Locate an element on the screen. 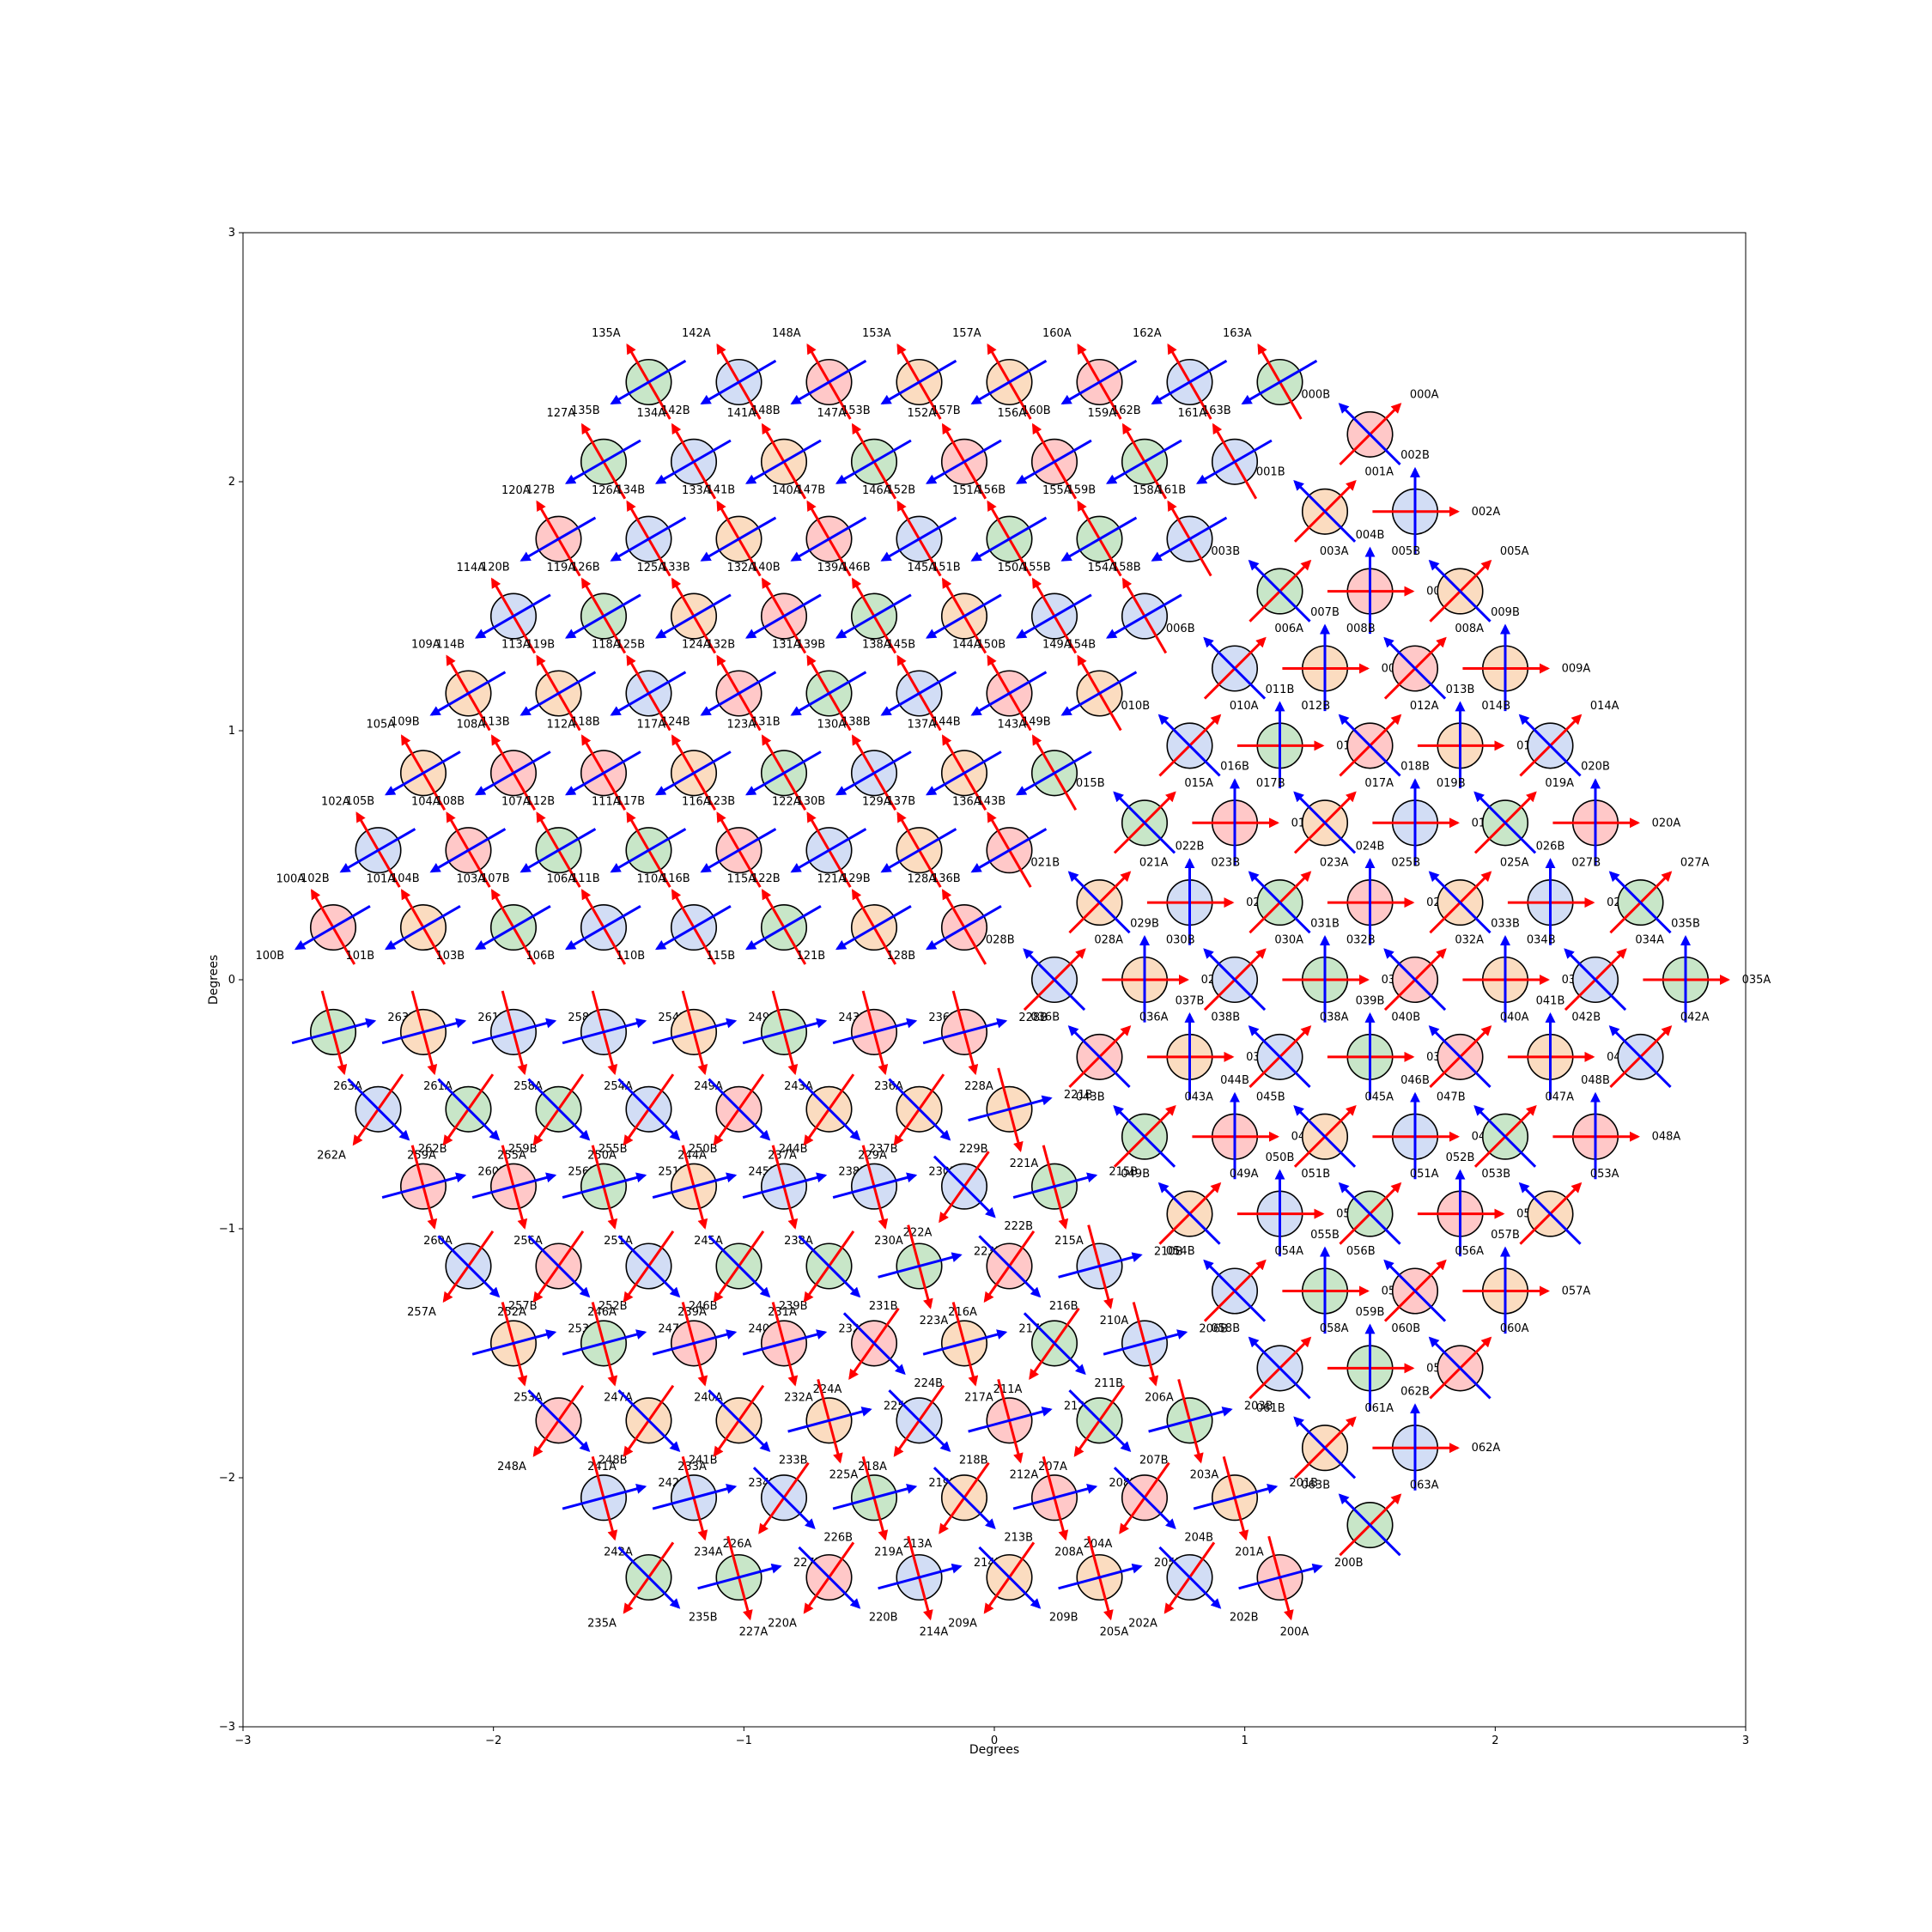  detector-pixel: 160A 160B is located at coordinates (1080, 374).